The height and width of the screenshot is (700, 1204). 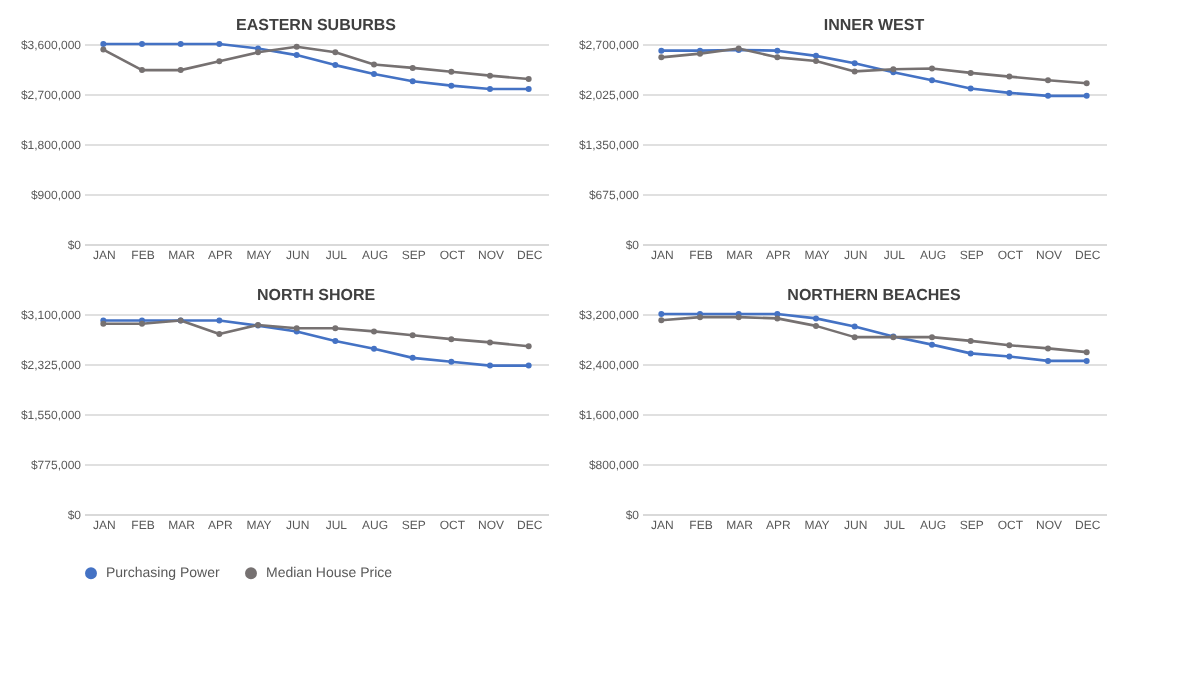 What do you see at coordinates (316, 295) in the screenshot?
I see `chart-title: NORTH SHORE` at bounding box center [316, 295].